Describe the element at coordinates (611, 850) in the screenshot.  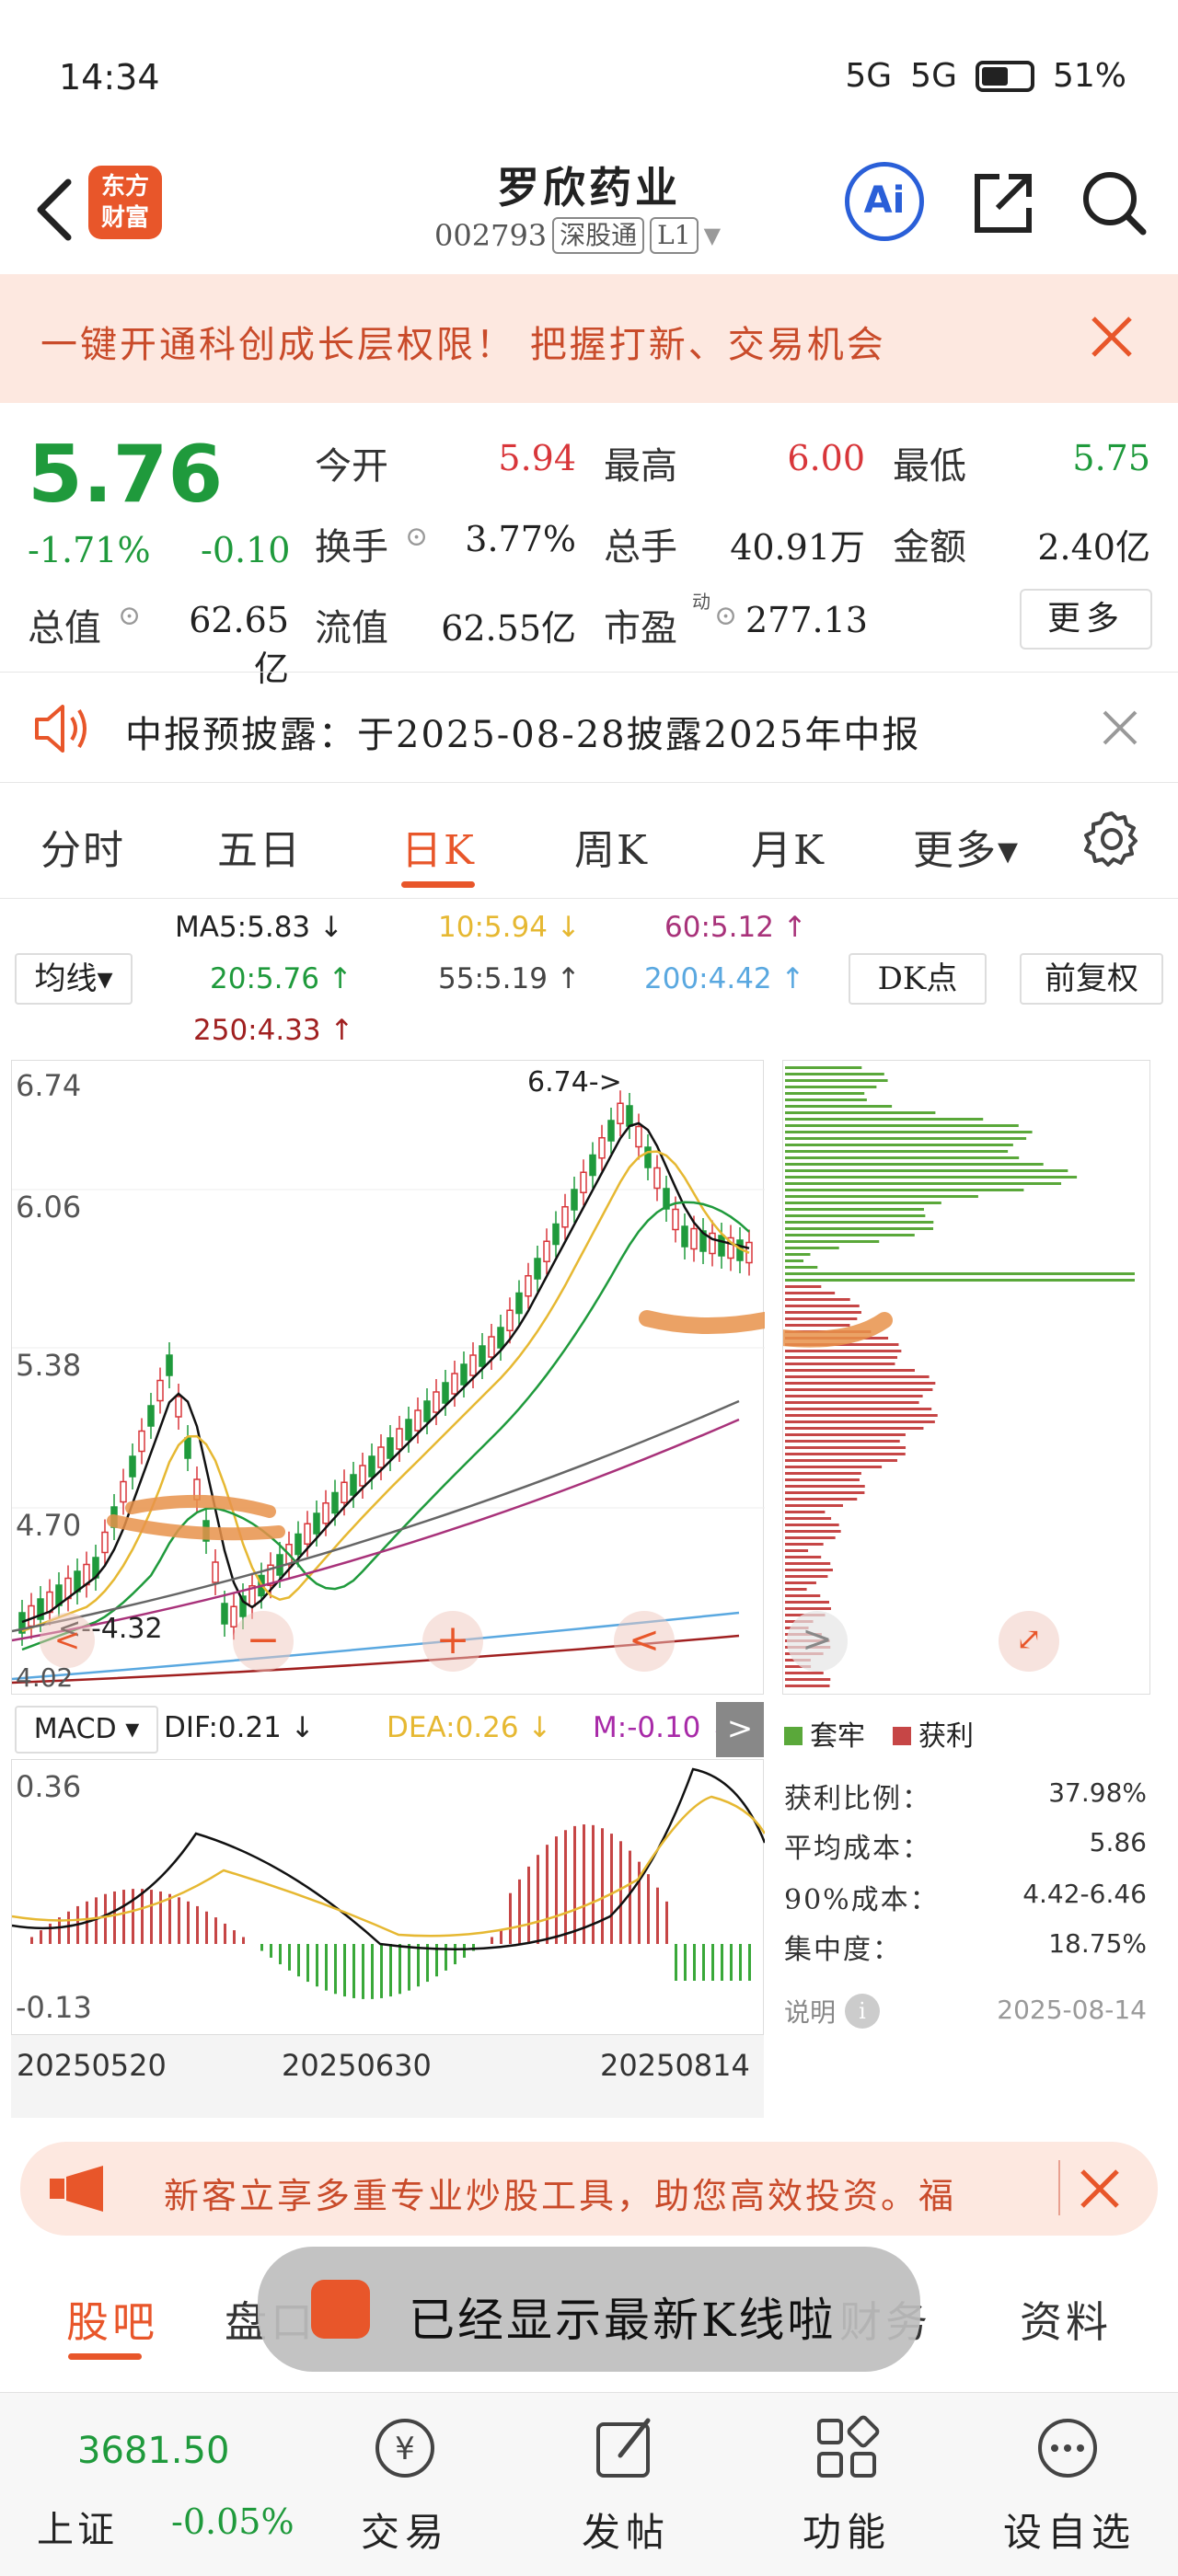
I see `tab-weekly-k: 周K` at that location.